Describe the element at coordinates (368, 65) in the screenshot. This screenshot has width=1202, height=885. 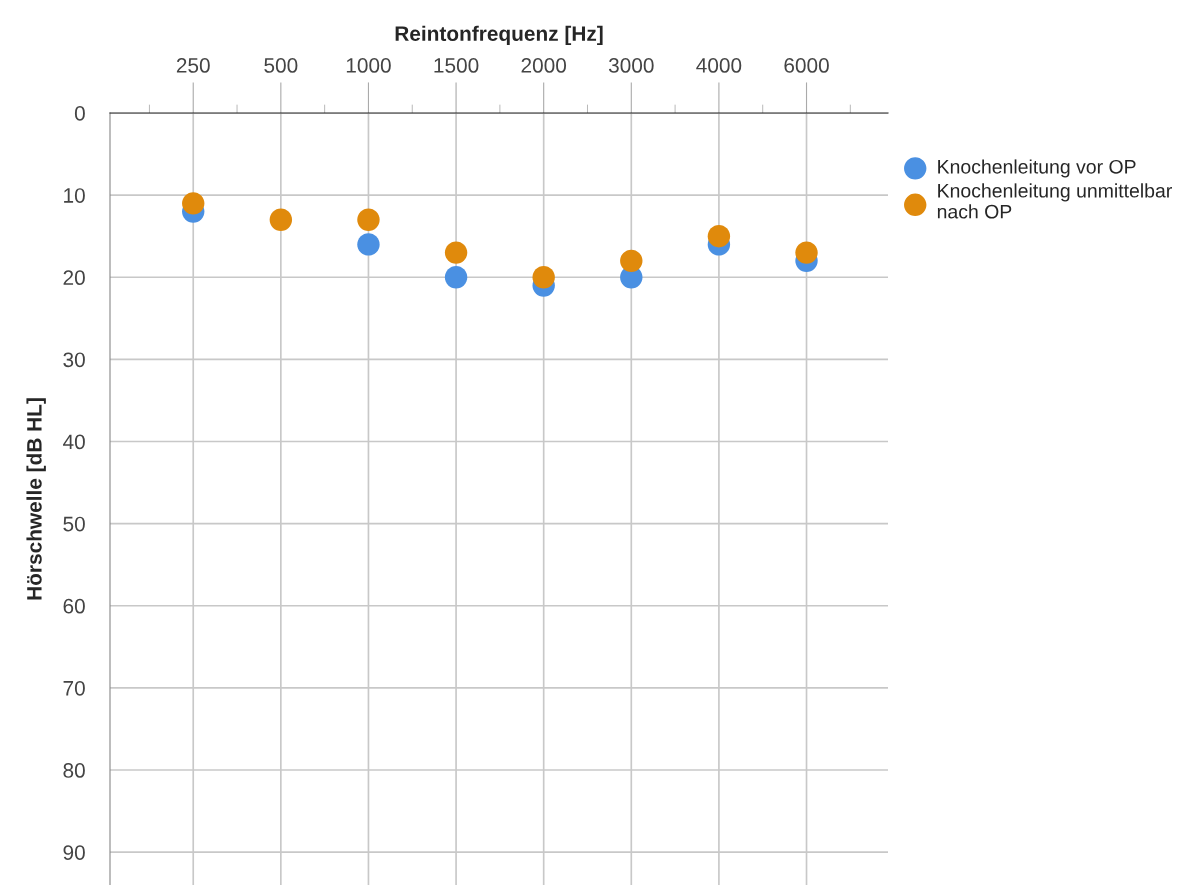
I see `x-tick-label: 1000` at that location.